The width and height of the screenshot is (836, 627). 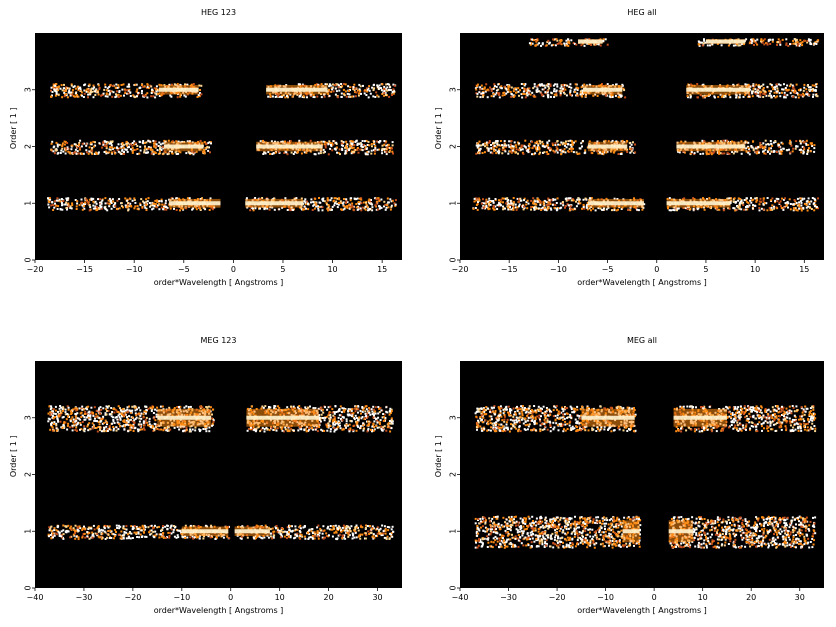 I want to click on panel-title: MEG all, so click(x=642, y=340).